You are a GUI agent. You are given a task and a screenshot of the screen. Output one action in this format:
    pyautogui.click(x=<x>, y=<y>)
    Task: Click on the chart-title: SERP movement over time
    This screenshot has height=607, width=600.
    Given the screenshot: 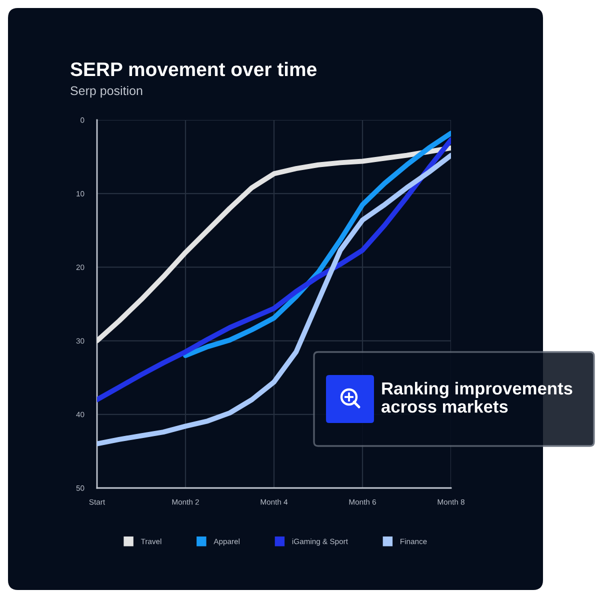 What is the action you would take?
    pyautogui.click(x=193, y=69)
    